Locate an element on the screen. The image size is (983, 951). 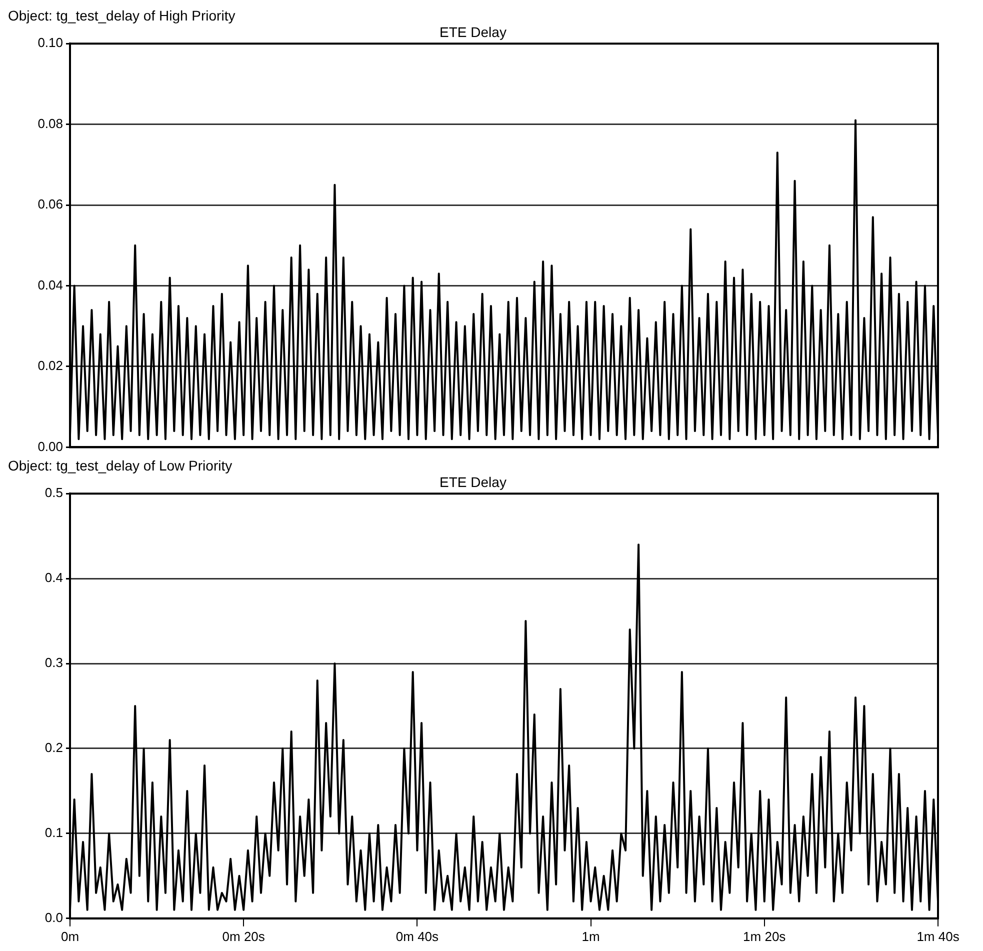
y-tick-label: 0.00 is located at coordinates (50, 446).